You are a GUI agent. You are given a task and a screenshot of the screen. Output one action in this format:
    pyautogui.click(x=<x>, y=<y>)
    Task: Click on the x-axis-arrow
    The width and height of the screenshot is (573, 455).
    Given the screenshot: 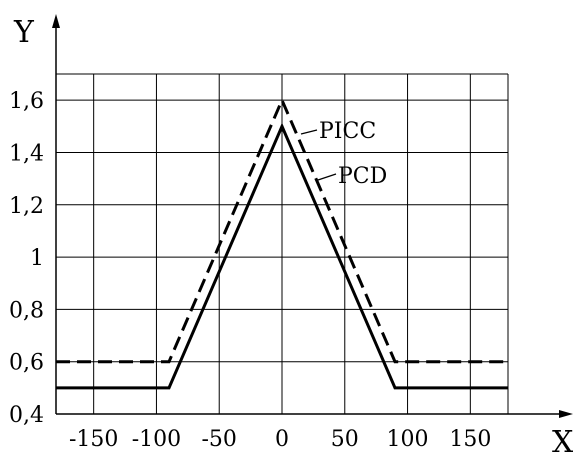 What is the action you would take?
    pyautogui.click(x=566, y=414)
    